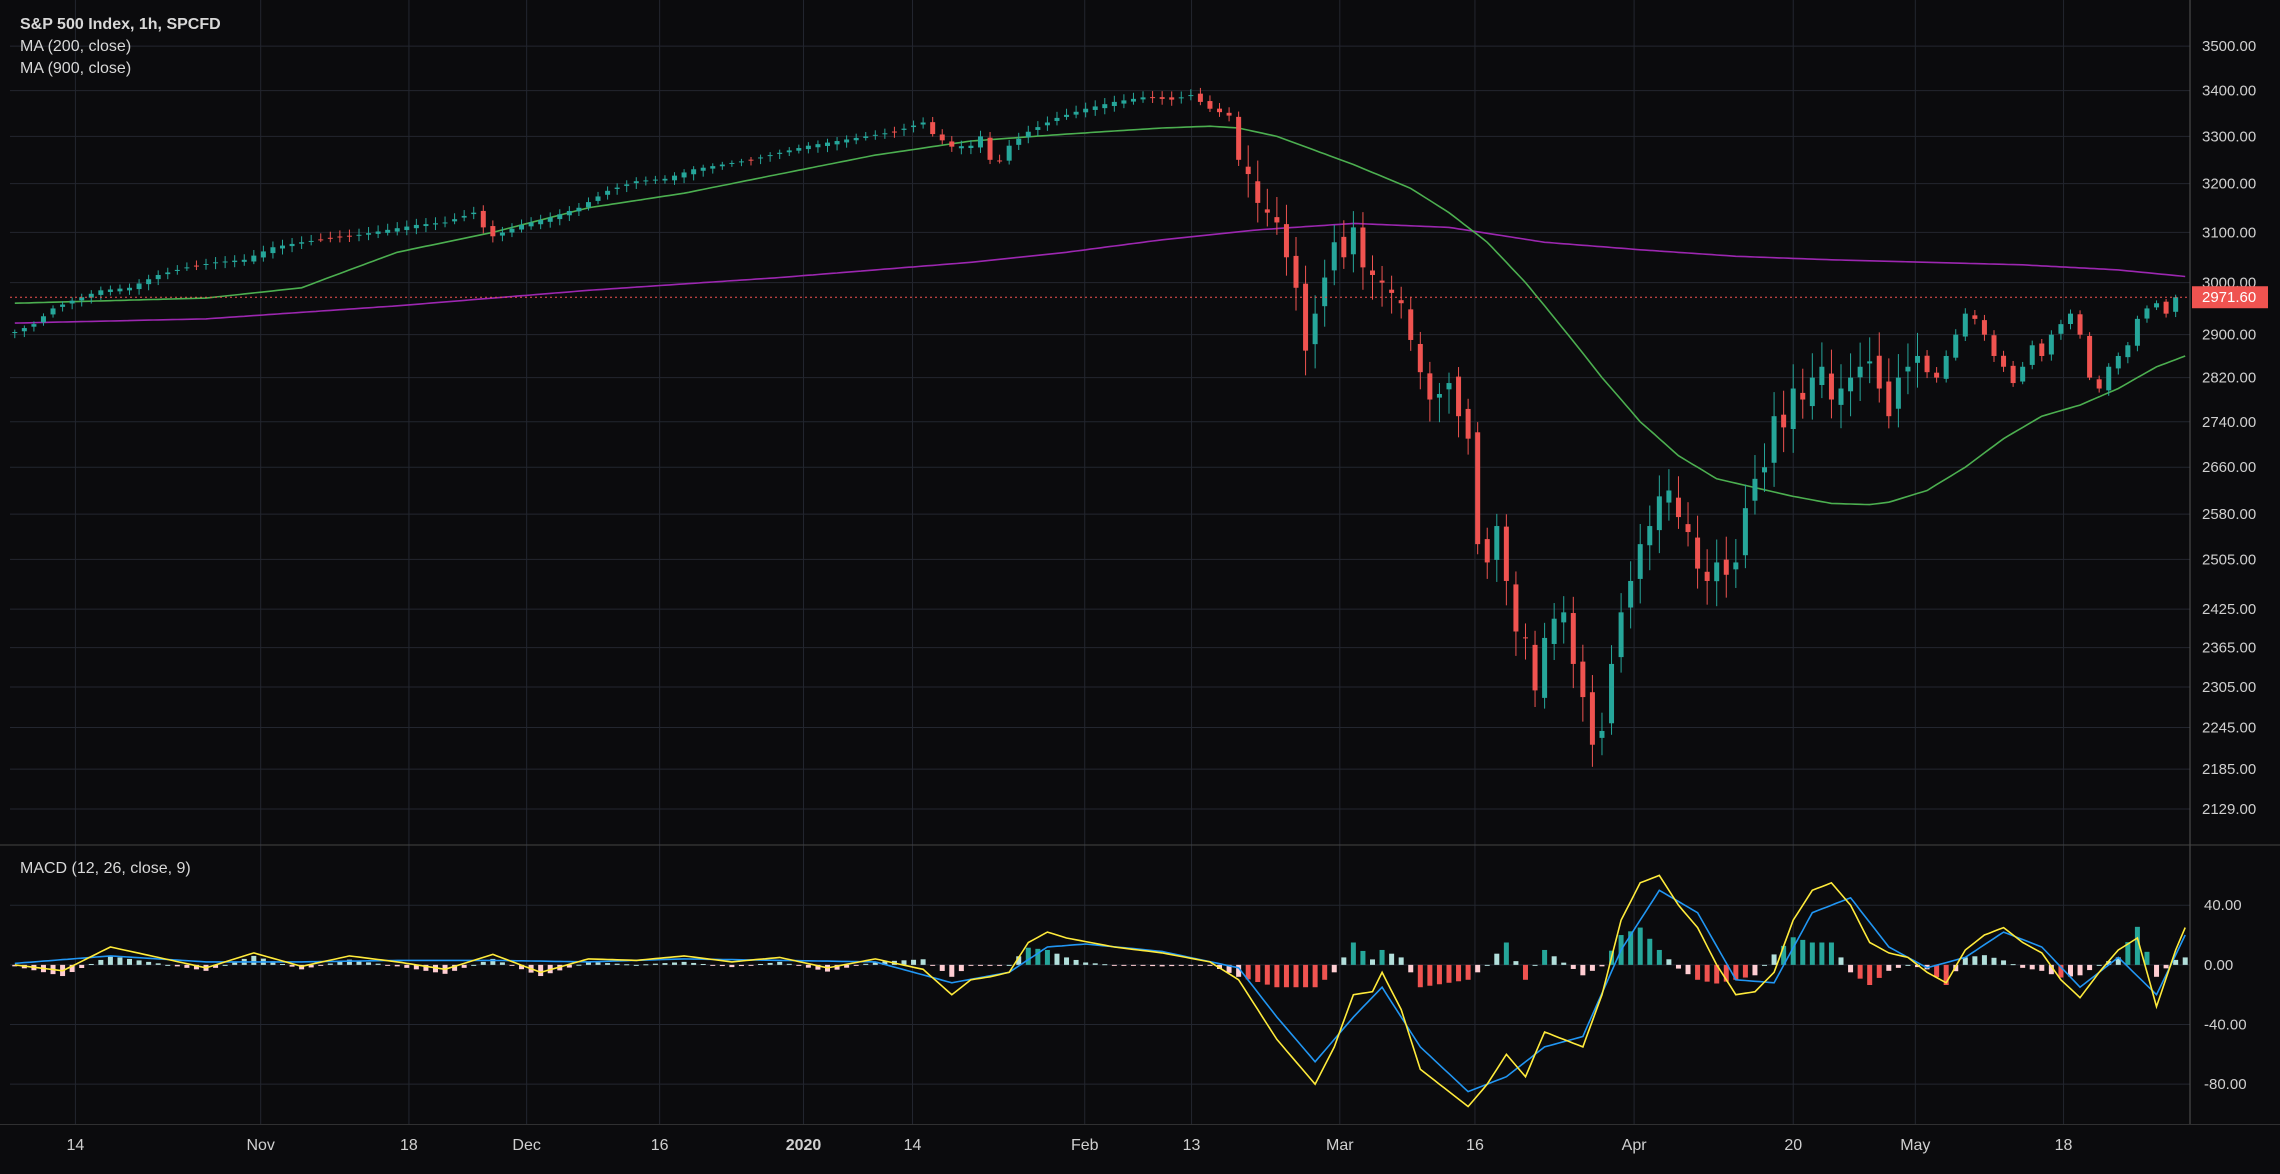  I want to click on time-axis-background, so click(1140, 1149).